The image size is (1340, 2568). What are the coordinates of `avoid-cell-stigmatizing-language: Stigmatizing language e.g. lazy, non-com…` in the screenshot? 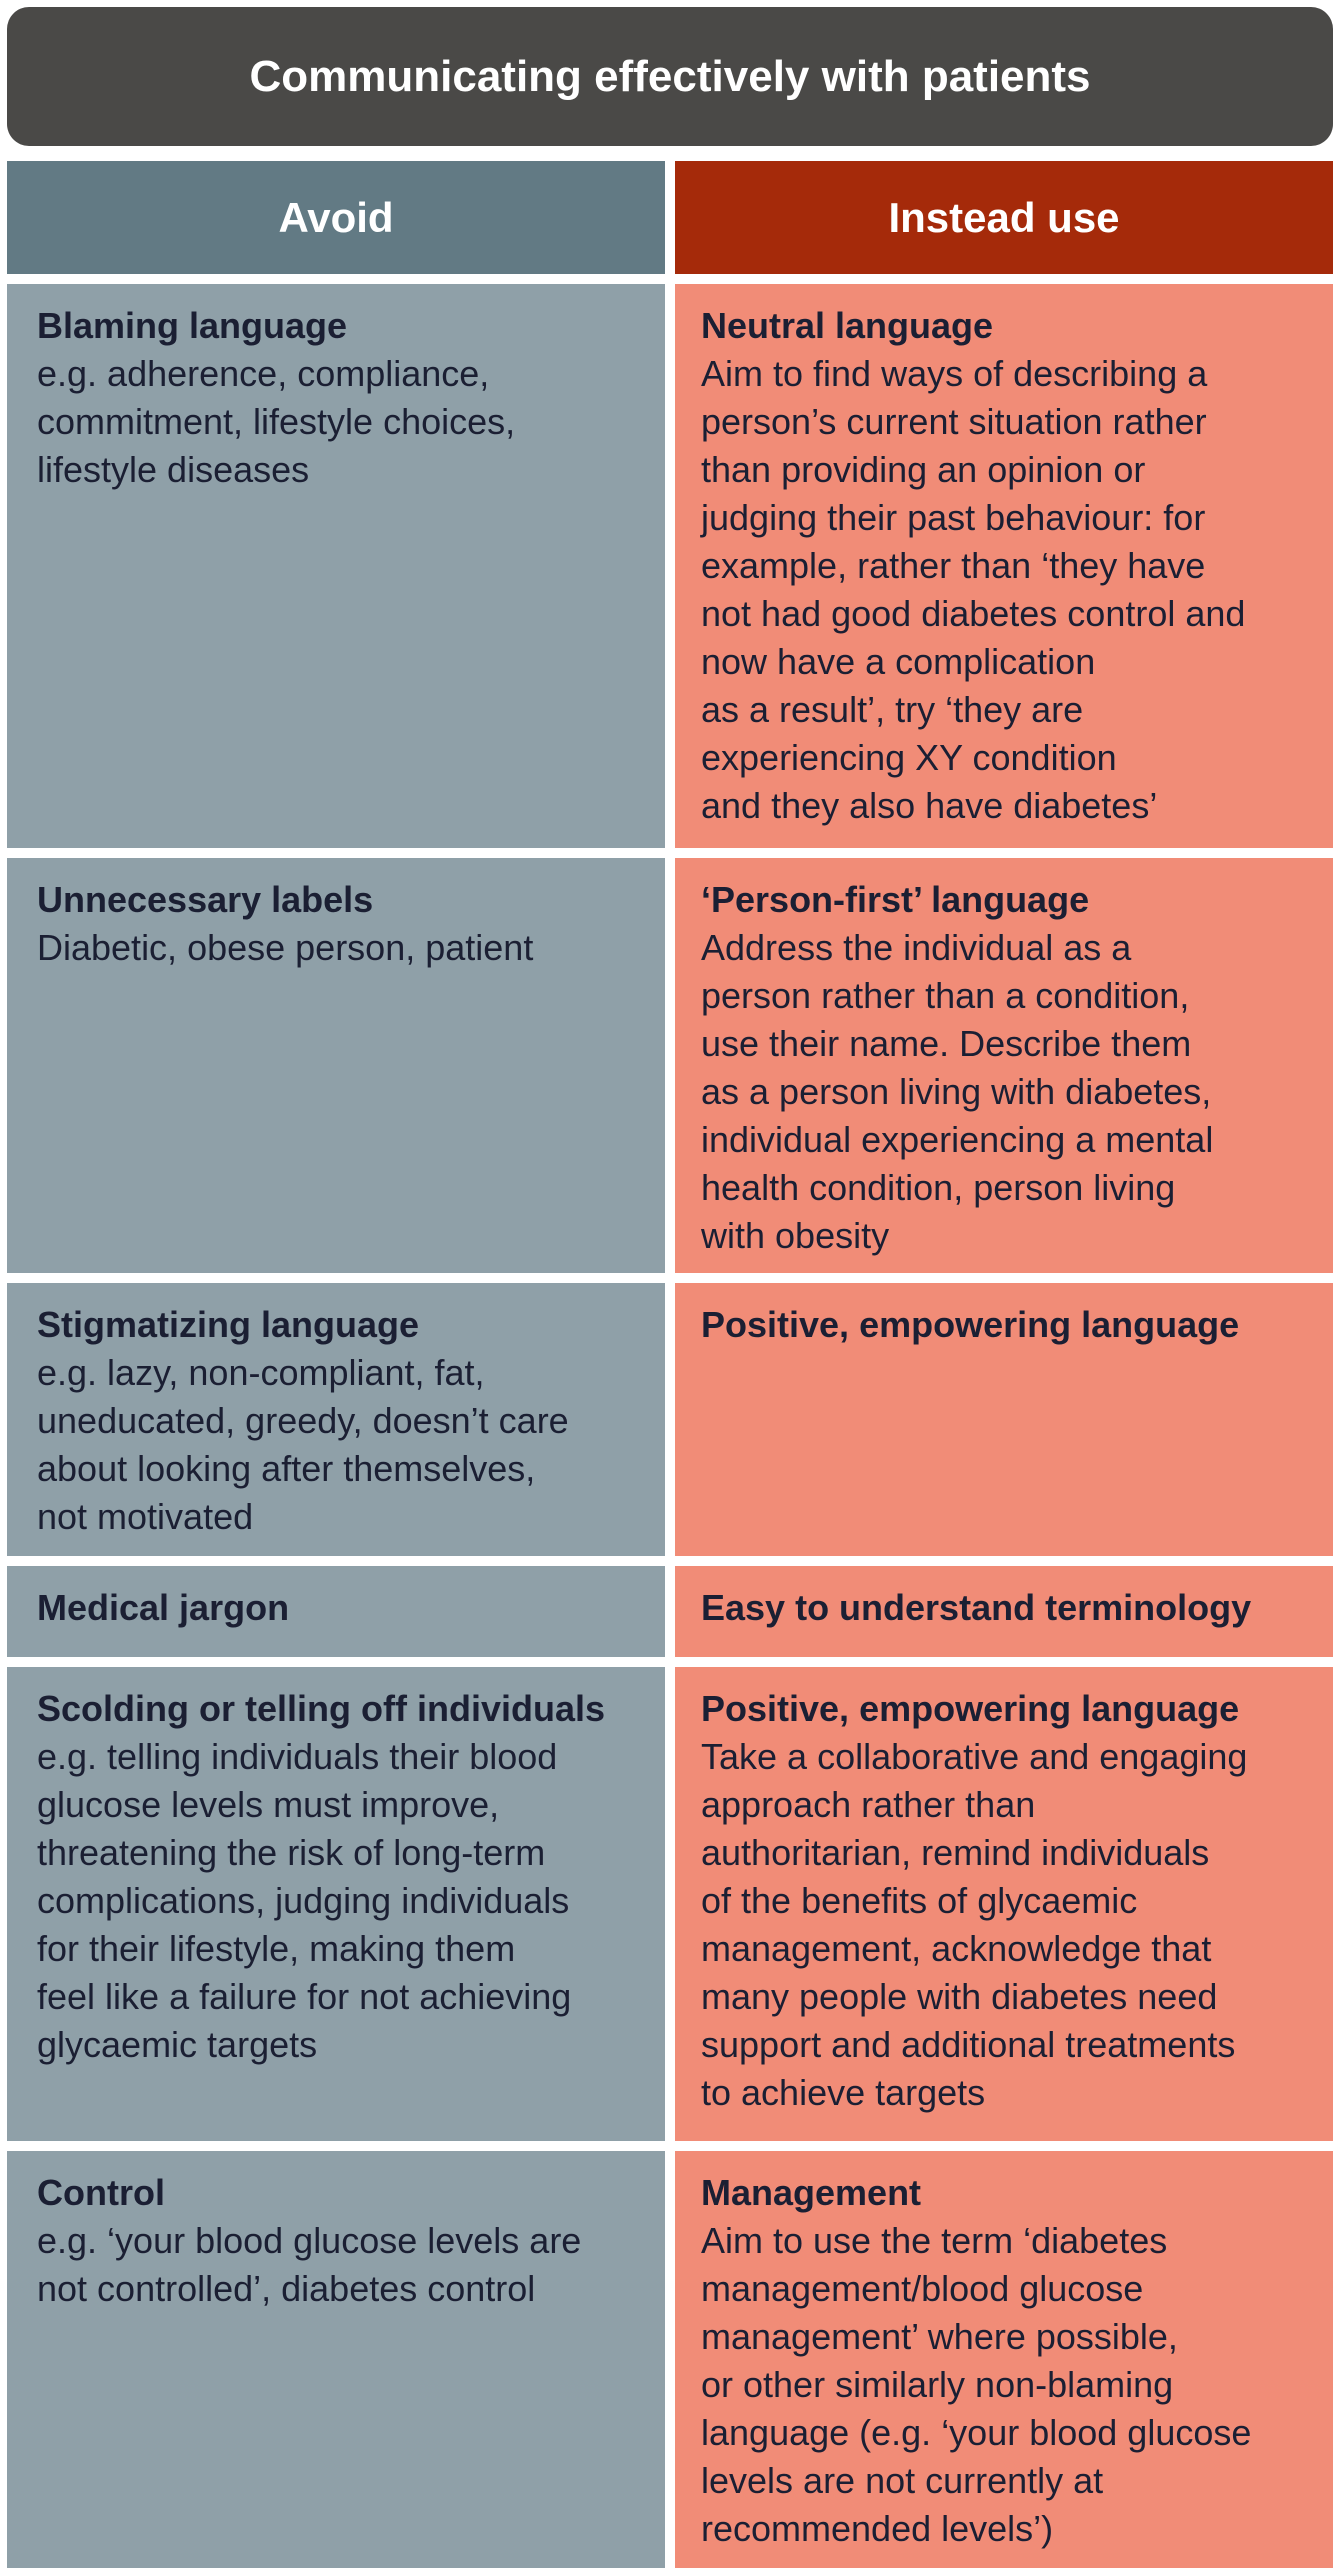 It's located at (336, 1419).